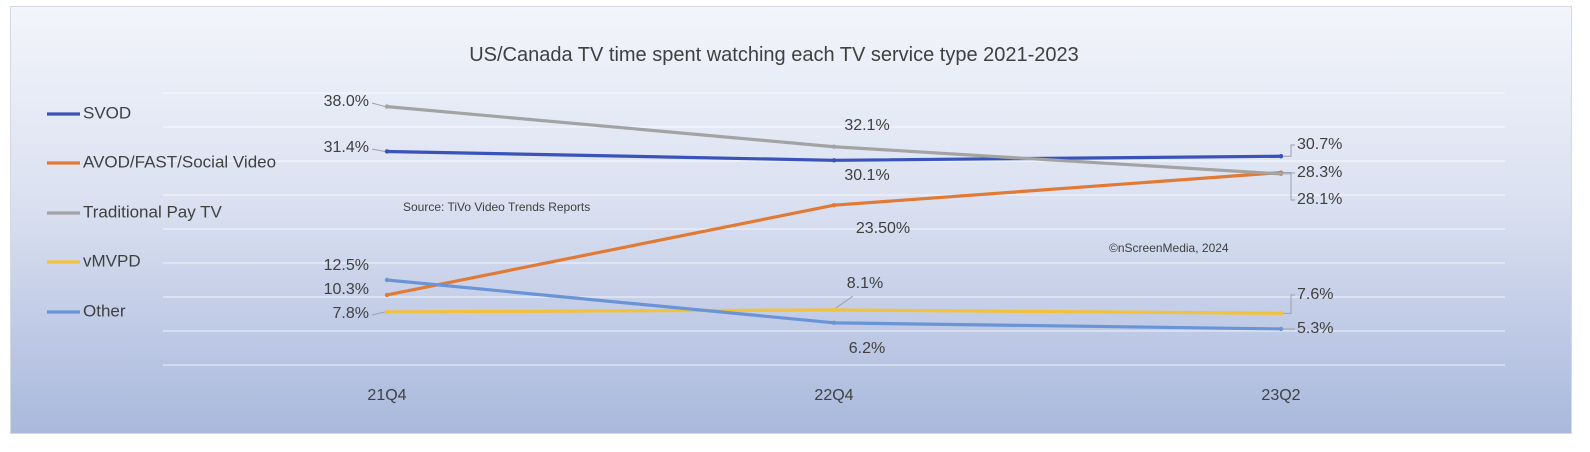 The height and width of the screenshot is (452, 1590). I want to click on data-label-avod-fast-social-video: 28.3%, so click(1319, 172).